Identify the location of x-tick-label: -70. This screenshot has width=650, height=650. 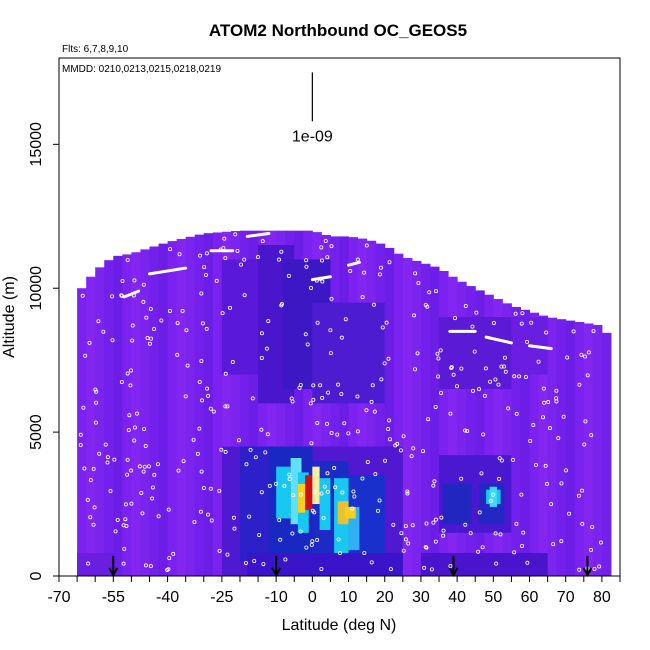
(58, 597).